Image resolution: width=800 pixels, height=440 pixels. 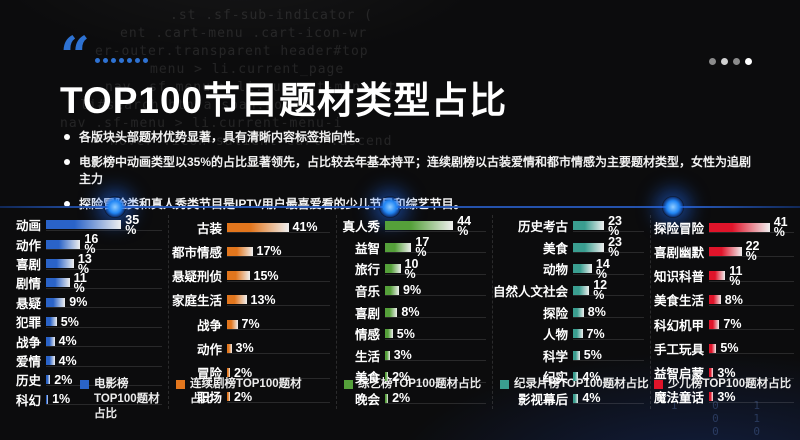 I want to click on chart-row: 纪实 4%, so click(x=570, y=377).